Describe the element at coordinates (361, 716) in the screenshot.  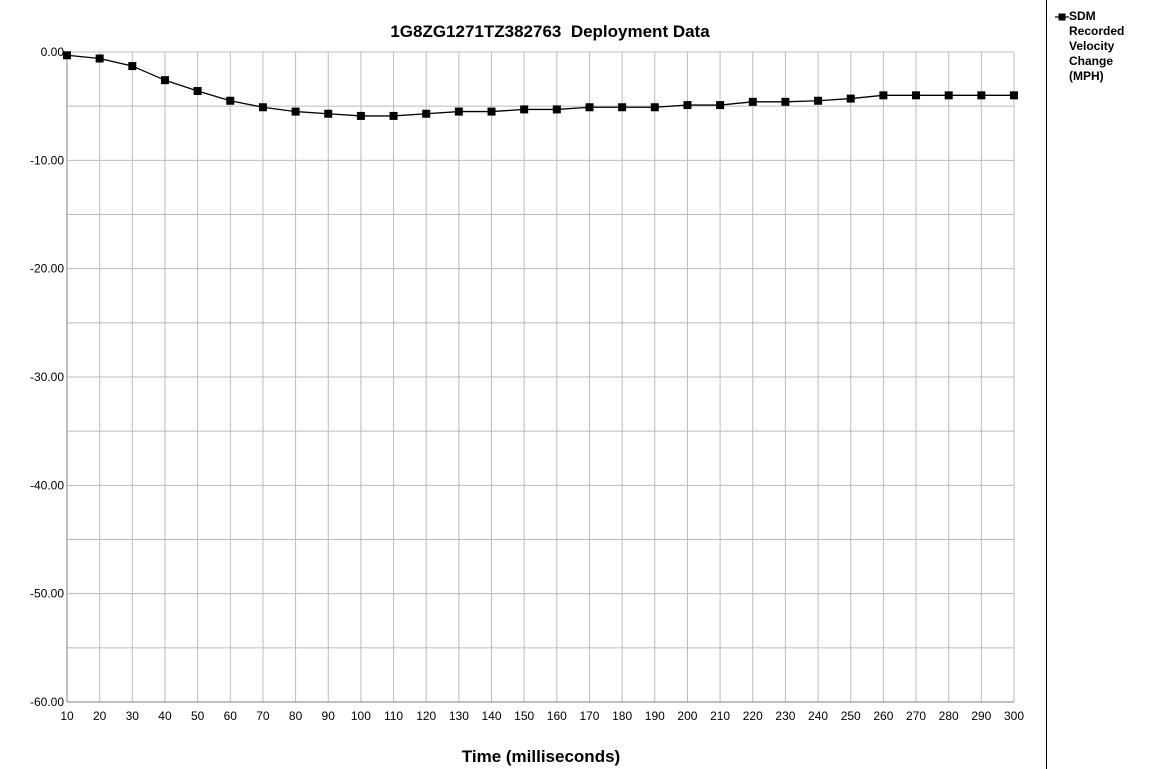
I see `x-tick-label: 100` at that location.